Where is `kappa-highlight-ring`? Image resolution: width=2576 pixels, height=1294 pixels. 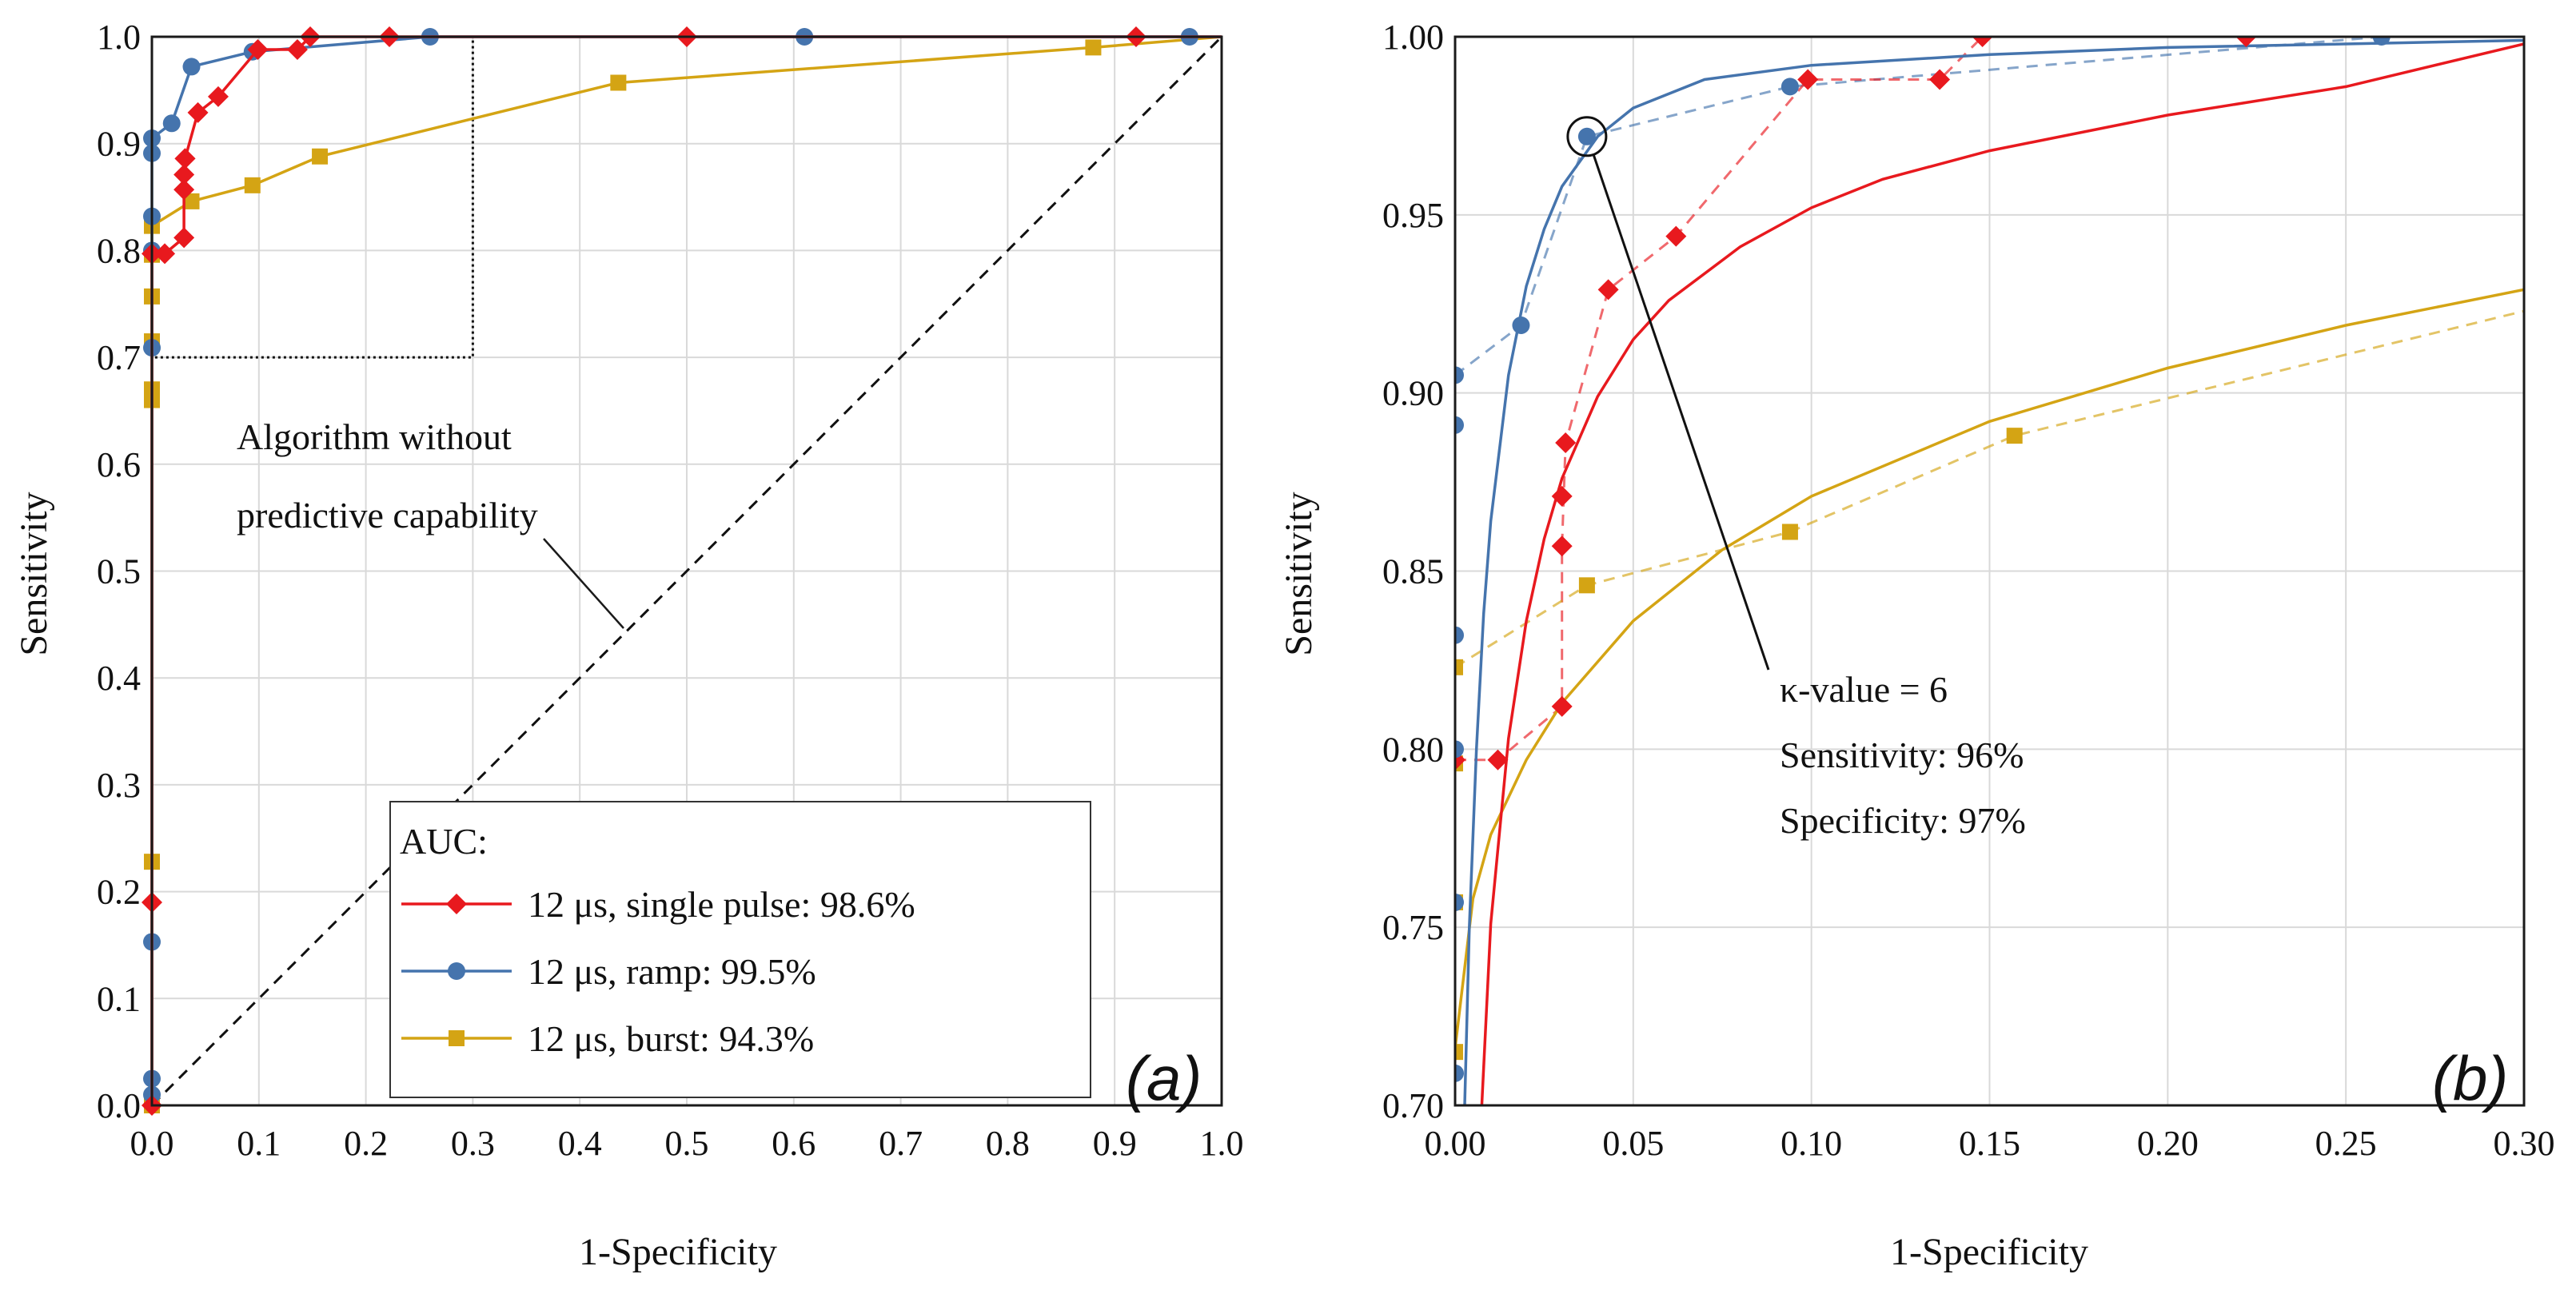
kappa-highlight-ring is located at coordinates (1587, 137).